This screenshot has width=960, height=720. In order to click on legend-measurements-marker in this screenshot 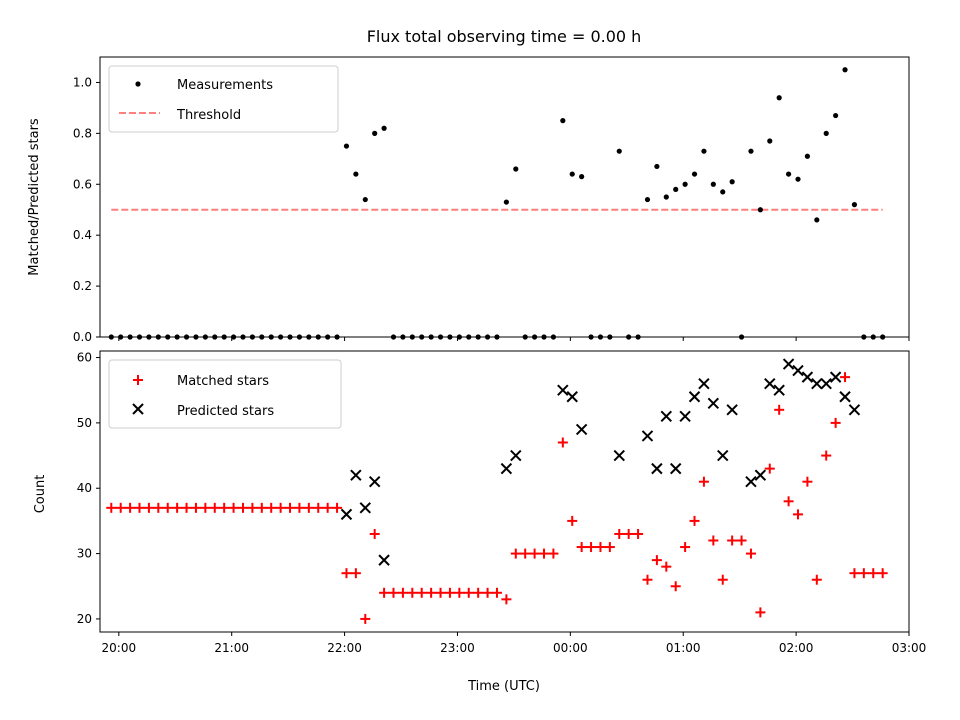, I will do `click(138, 84)`.